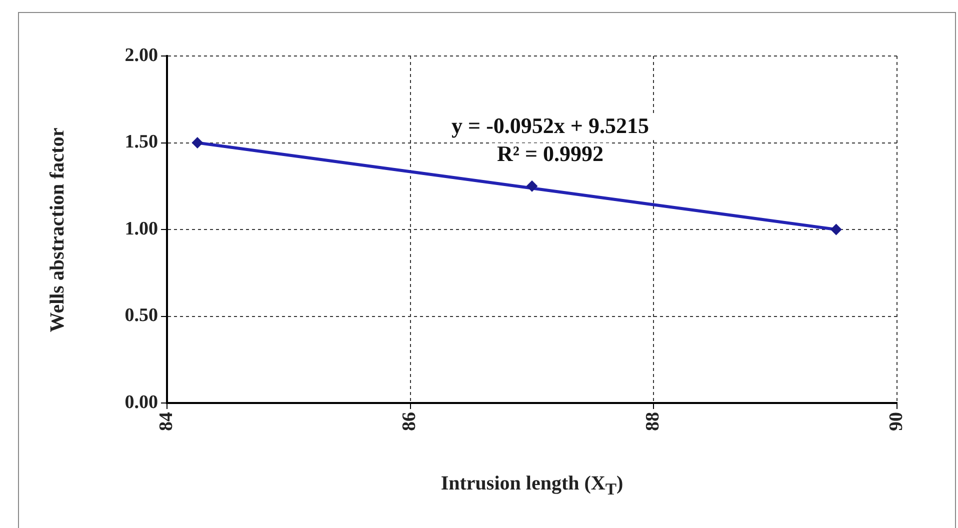  Describe the element at coordinates (896, 421) in the screenshot. I see `x-tick-label: 90` at that location.